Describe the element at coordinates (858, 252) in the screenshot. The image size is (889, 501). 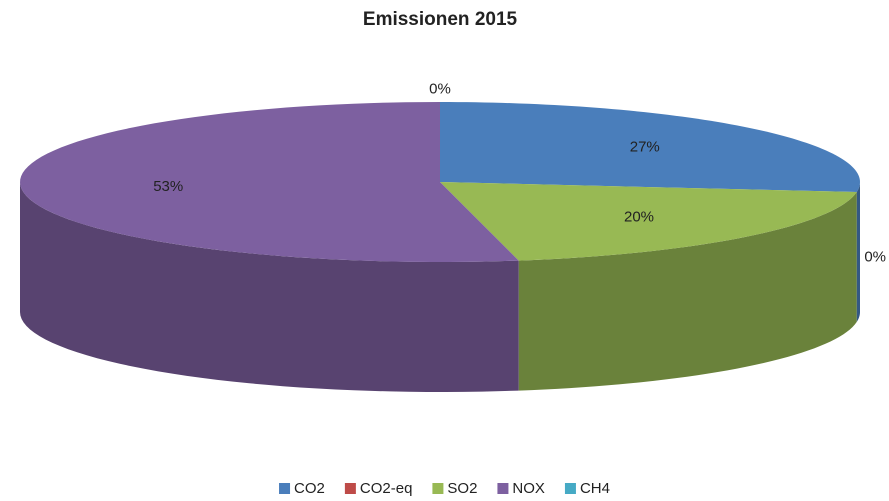
I see `pie-side` at that location.